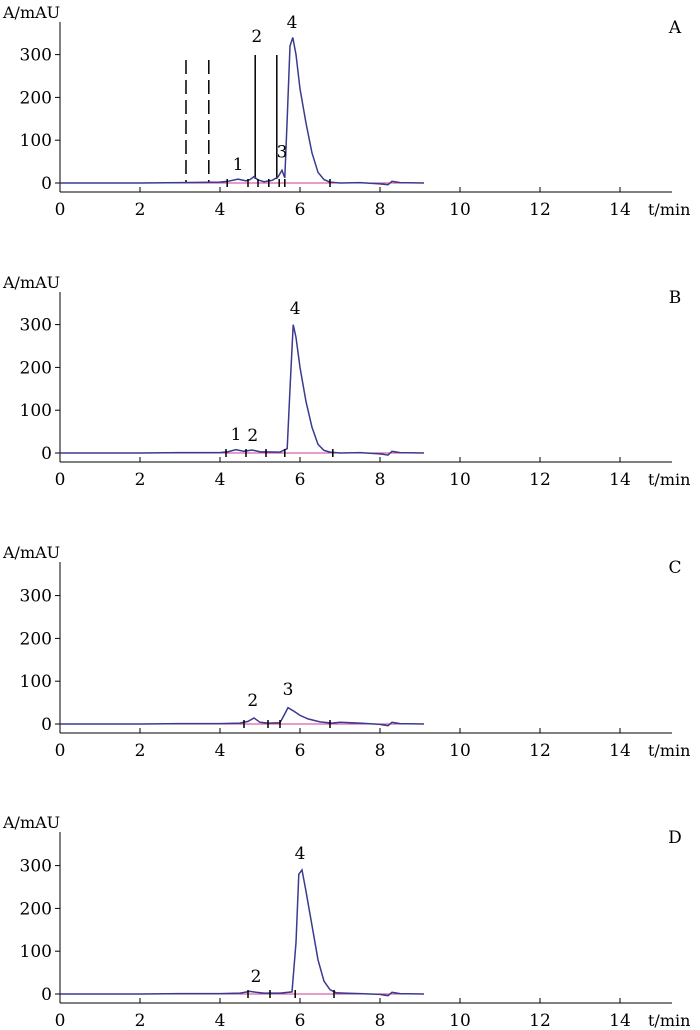 The image size is (700, 1030). I want to click on panel-letter: D, so click(675, 838).